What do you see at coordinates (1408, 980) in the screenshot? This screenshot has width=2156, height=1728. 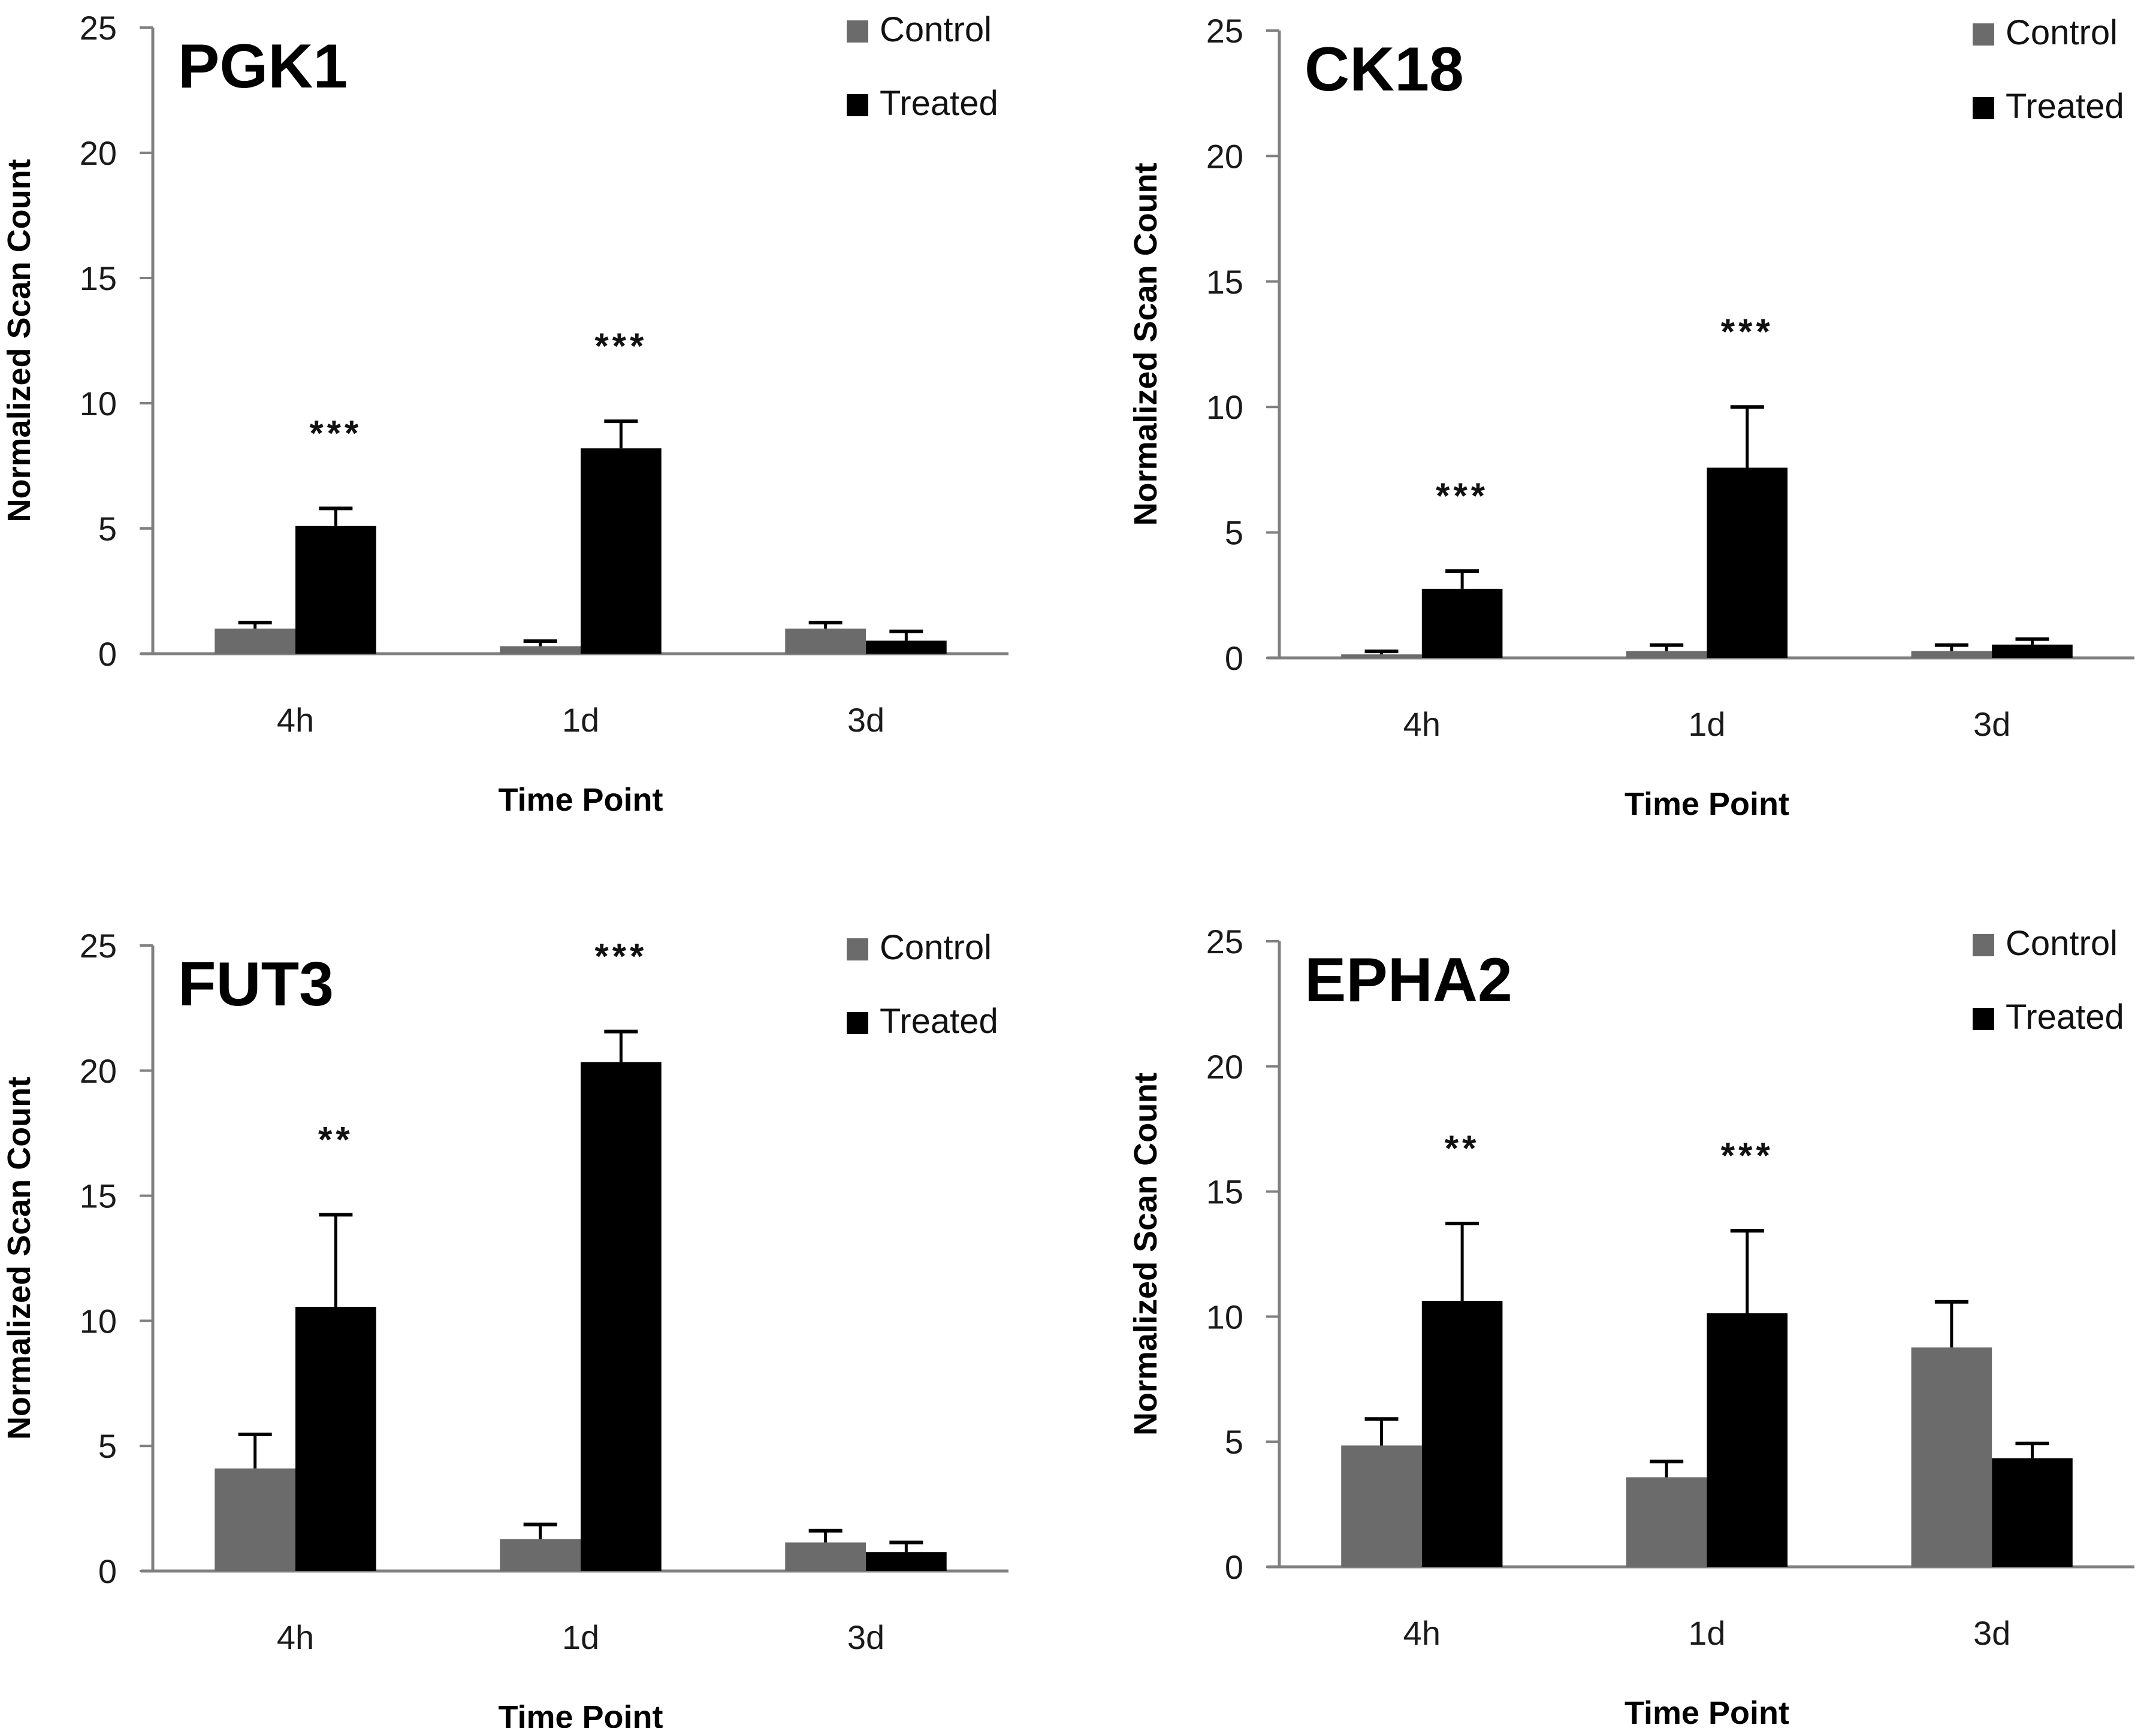 I see `panel-title: EPHA2` at bounding box center [1408, 980].